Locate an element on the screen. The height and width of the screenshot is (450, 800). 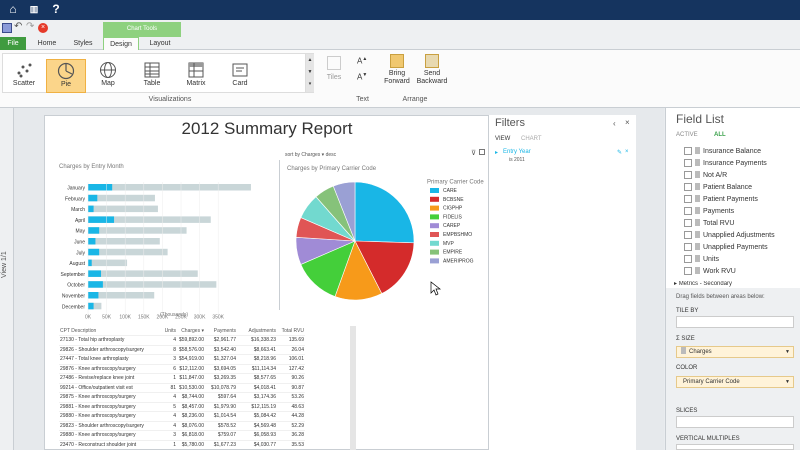
home-icon: ⌂ is located at coordinates (13, 9).